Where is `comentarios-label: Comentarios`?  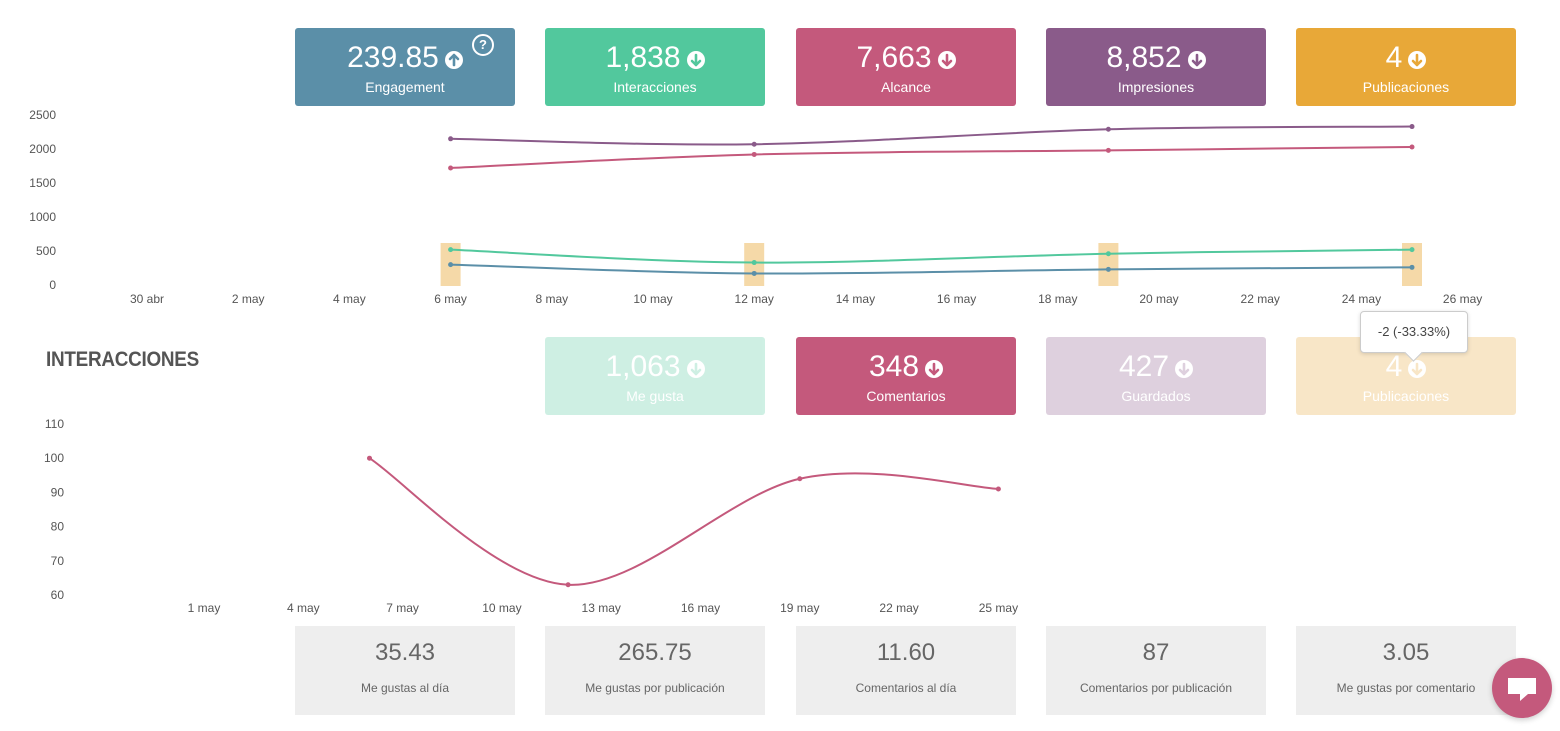 comentarios-label: Comentarios is located at coordinates (906, 396).